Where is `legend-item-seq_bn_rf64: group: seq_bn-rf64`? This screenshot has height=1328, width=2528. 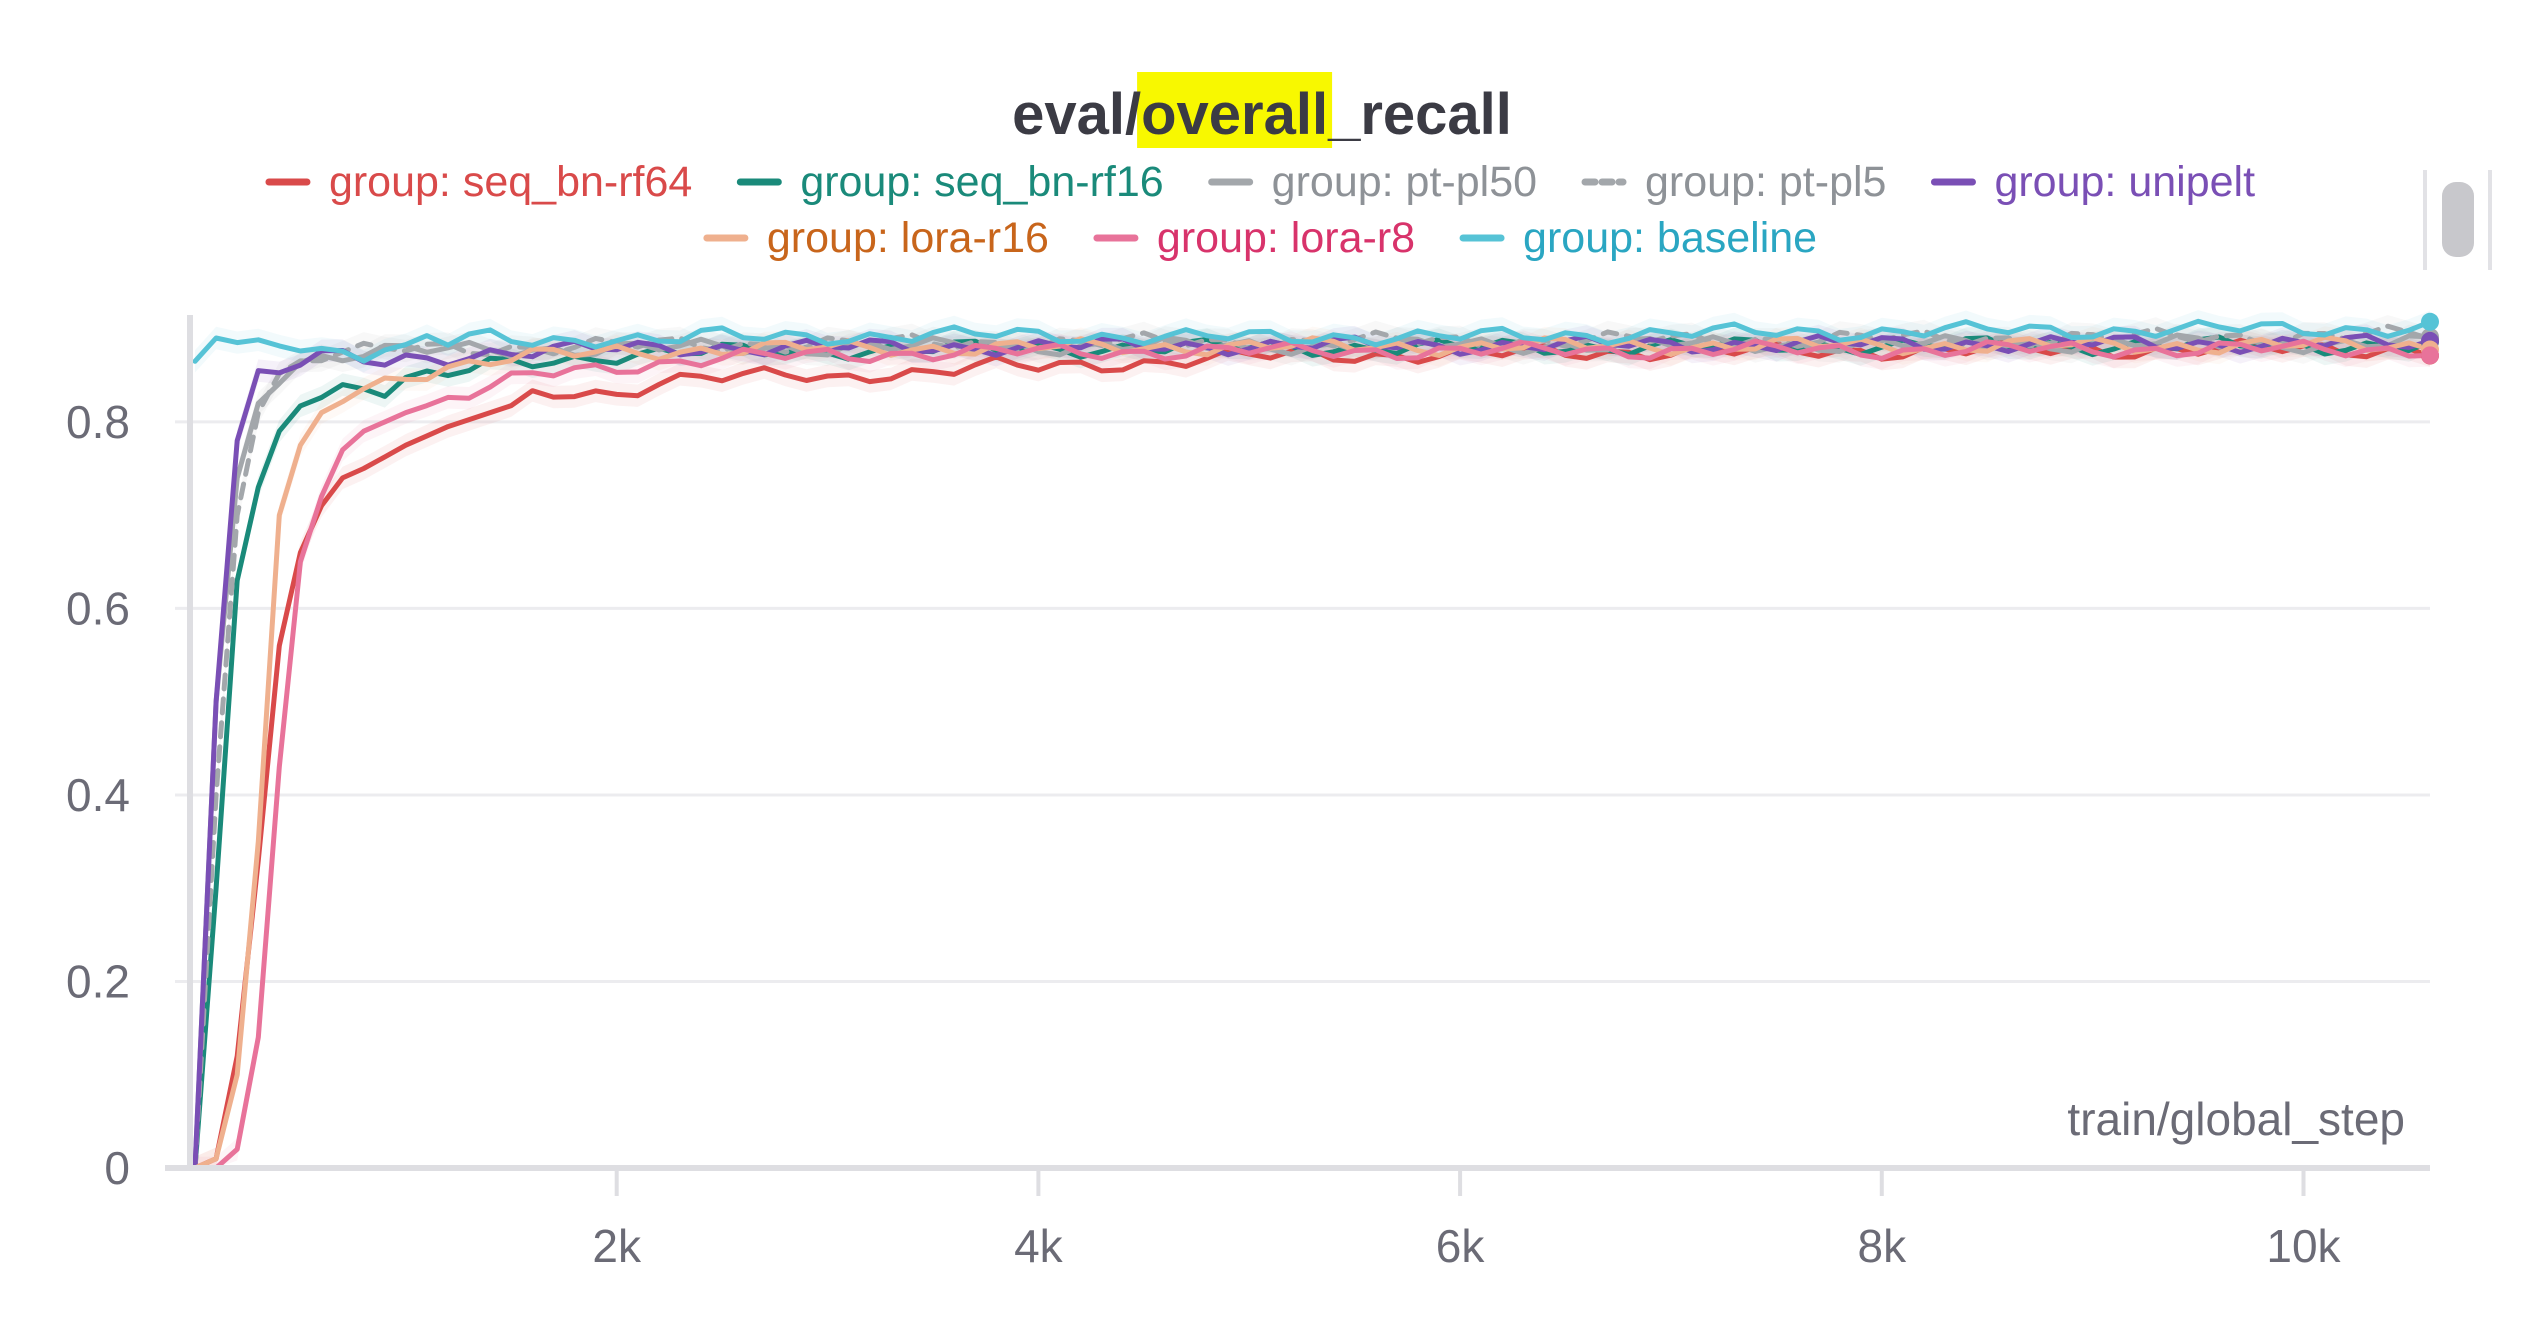 legend-item-seq_bn_rf64: group: seq_bn-rf64 is located at coordinates (478, 182).